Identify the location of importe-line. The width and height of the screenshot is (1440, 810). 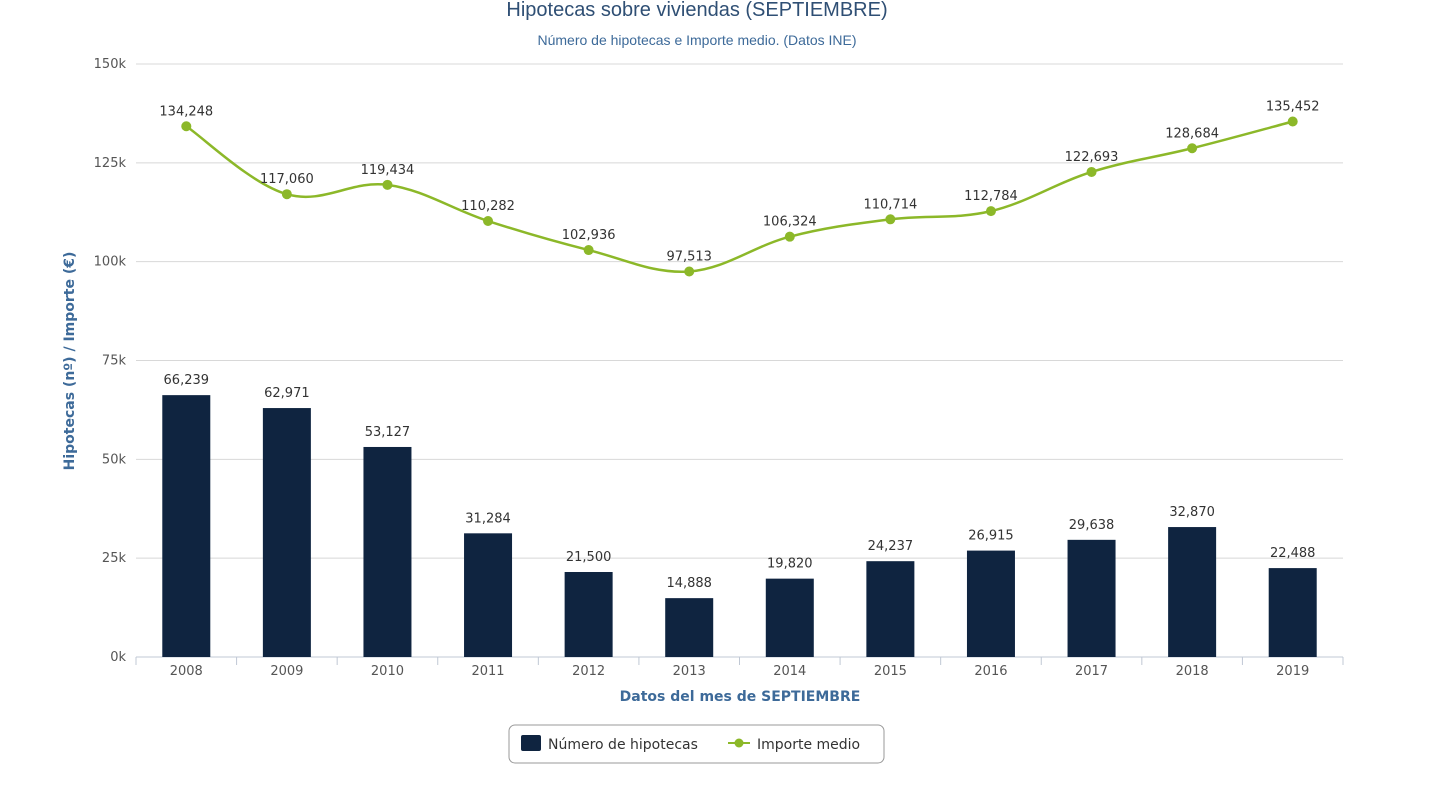
(739, 196).